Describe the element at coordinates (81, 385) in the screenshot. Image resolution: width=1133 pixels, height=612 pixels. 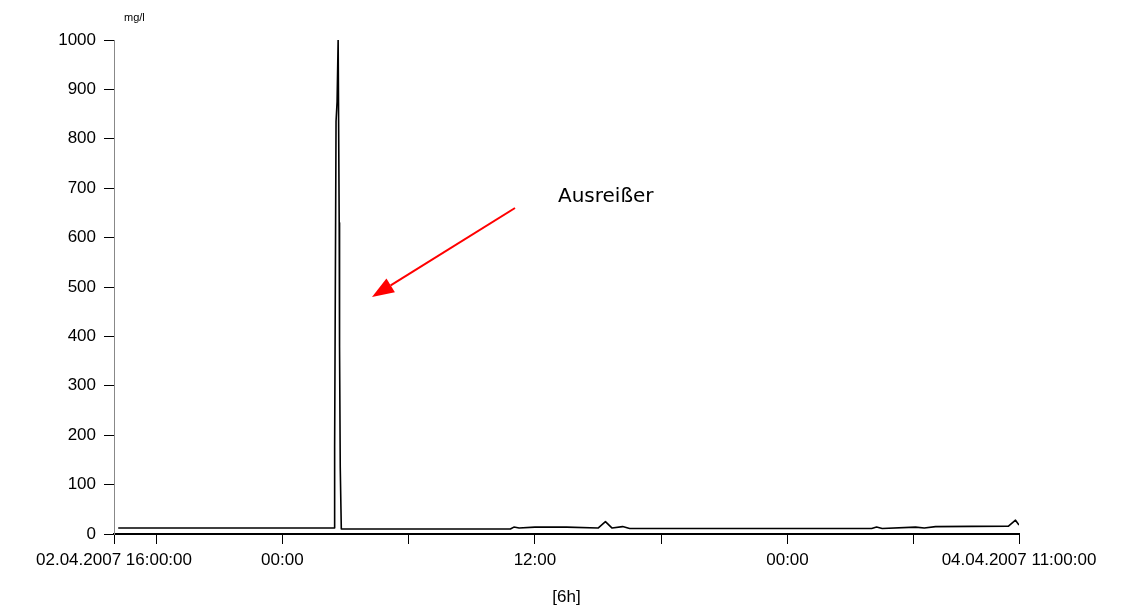
I see `y-tick-label: 300` at that location.